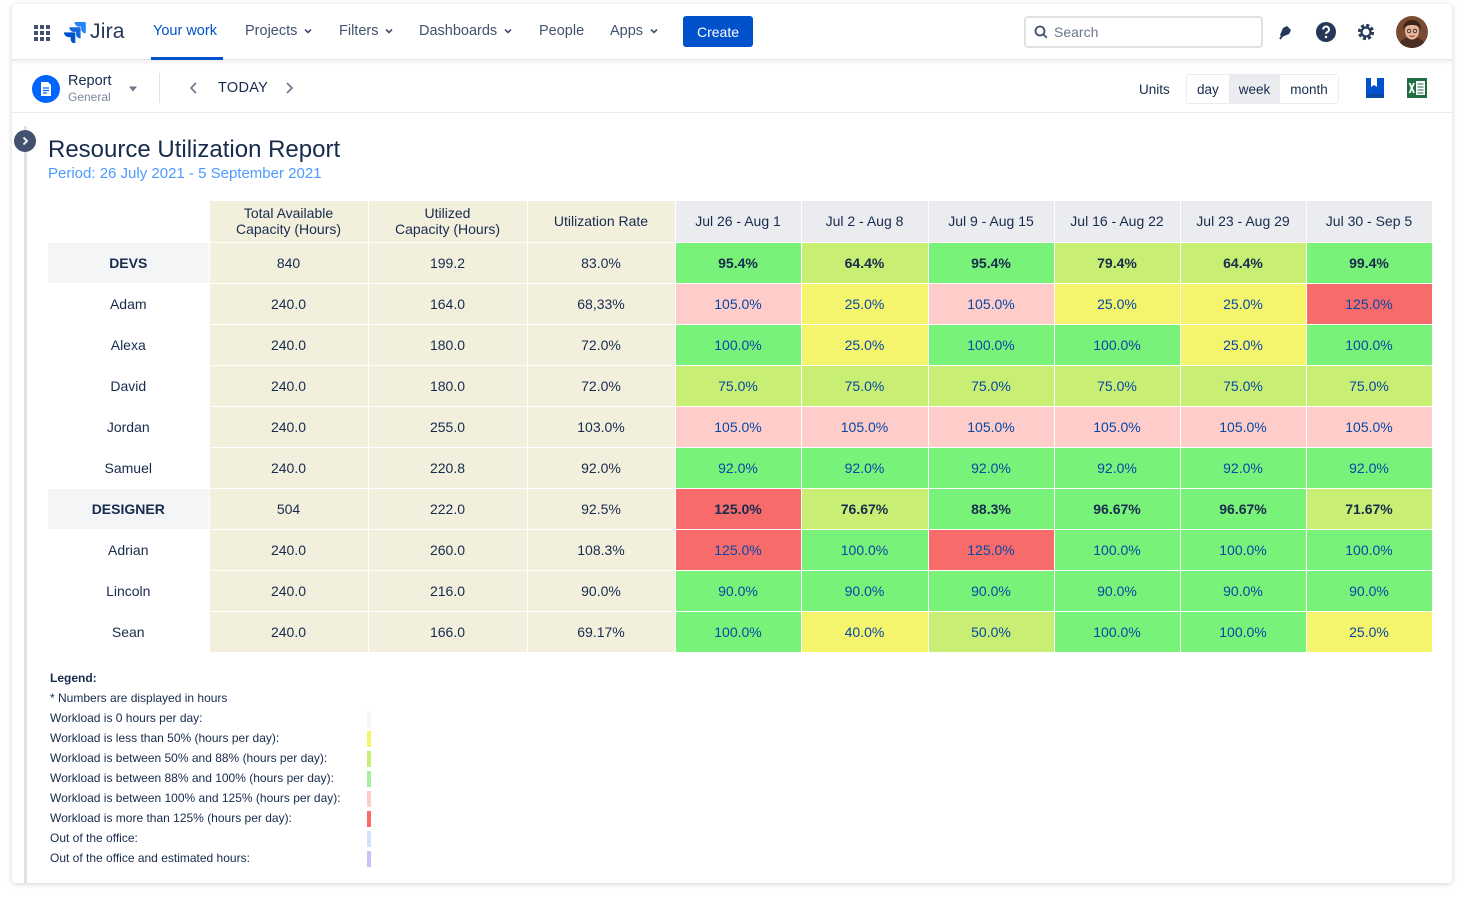 This screenshot has width=1464, height=903. I want to click on member-name: Samuel, so click(129, 468).